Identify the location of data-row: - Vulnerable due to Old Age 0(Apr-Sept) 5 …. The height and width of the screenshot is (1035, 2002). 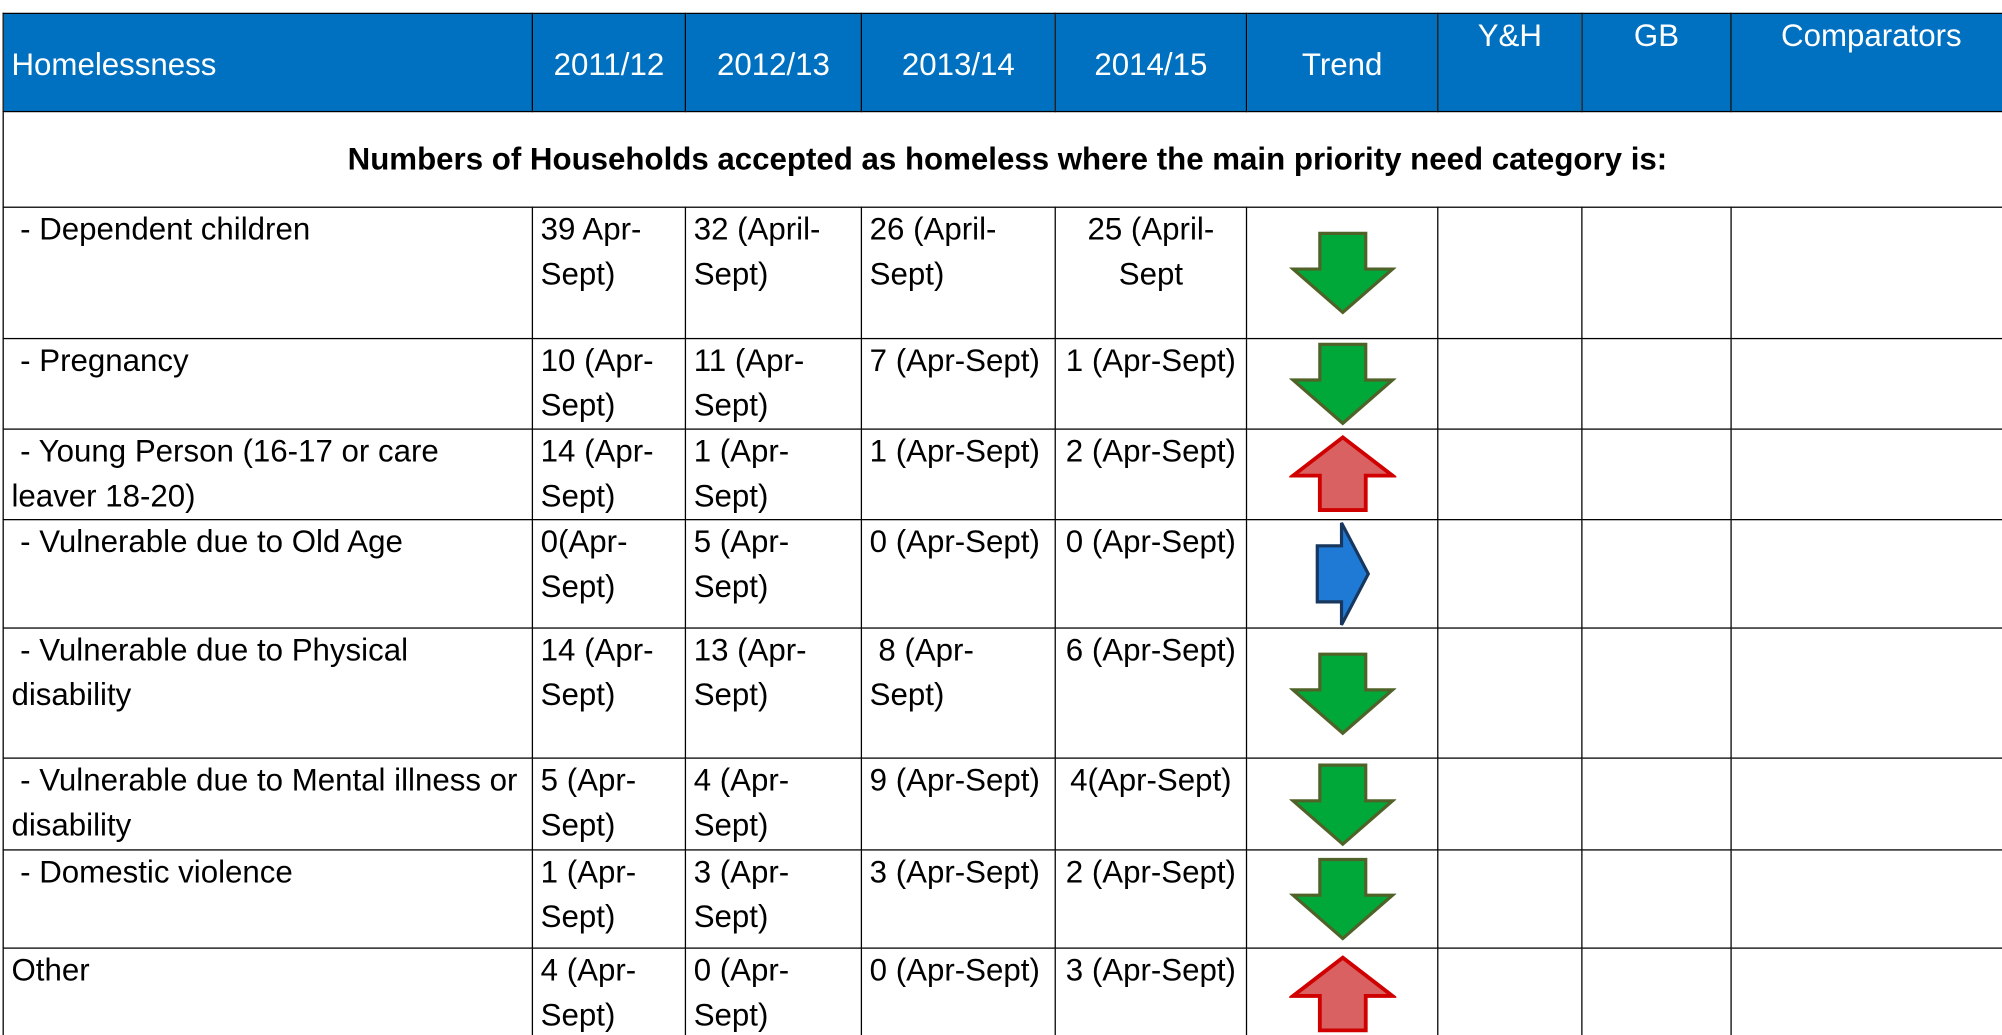
(1002, 574).